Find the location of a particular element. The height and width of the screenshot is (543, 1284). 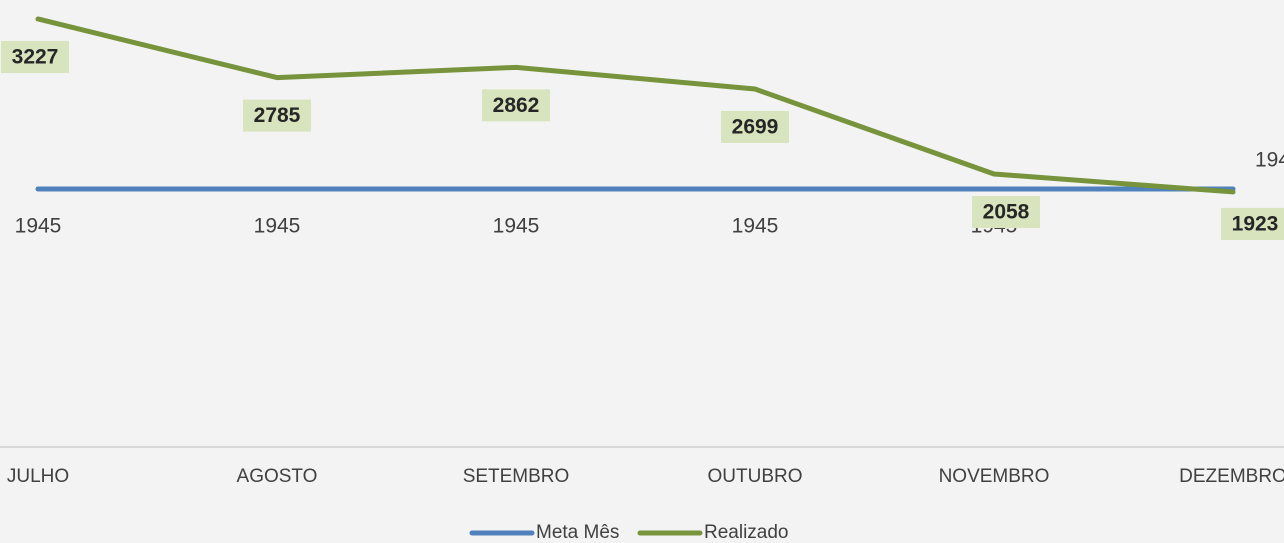

data-label: 2785 is located at coordinates (277, 115).